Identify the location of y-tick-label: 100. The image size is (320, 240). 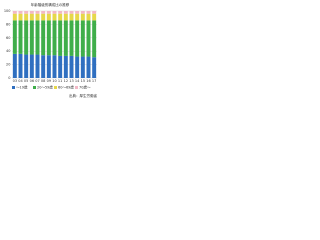
(7, 11).